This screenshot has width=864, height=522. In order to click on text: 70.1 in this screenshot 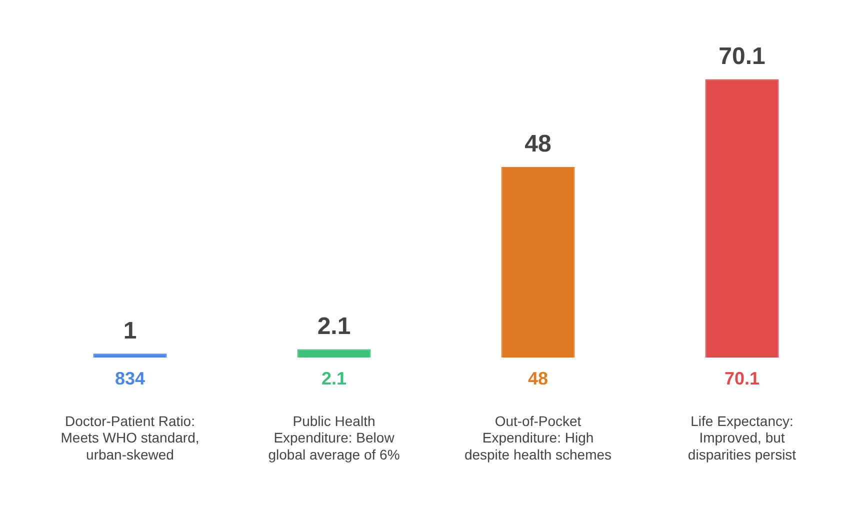, I will do `click(742, 378)`.